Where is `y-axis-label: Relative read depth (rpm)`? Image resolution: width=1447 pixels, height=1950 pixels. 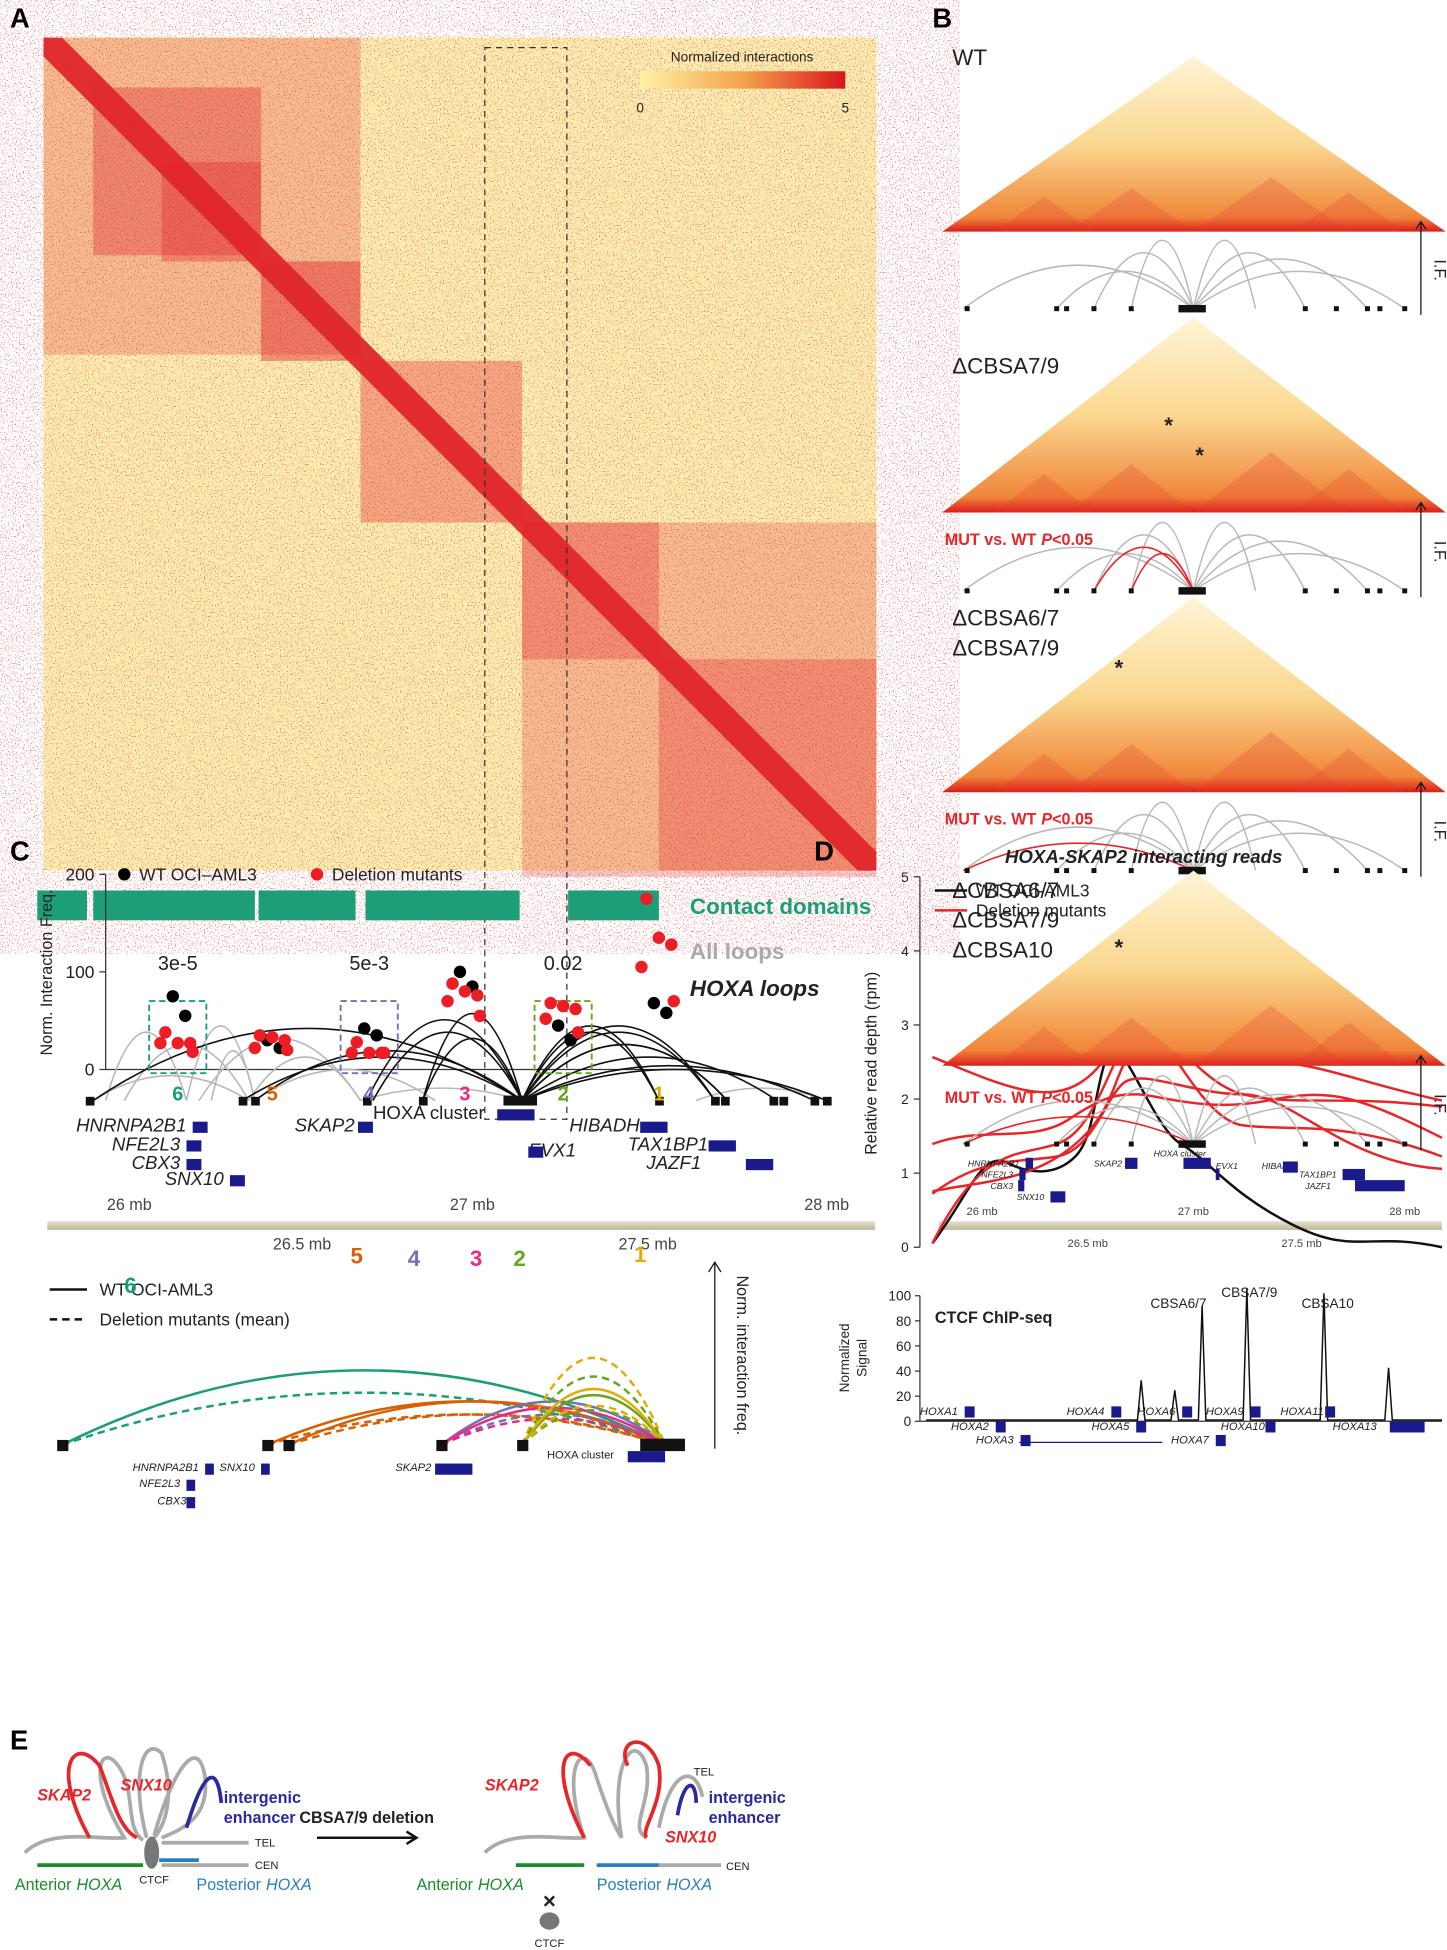 y-axis-label: Relative read depth (rpm) is located at coordinates (871, 1063).